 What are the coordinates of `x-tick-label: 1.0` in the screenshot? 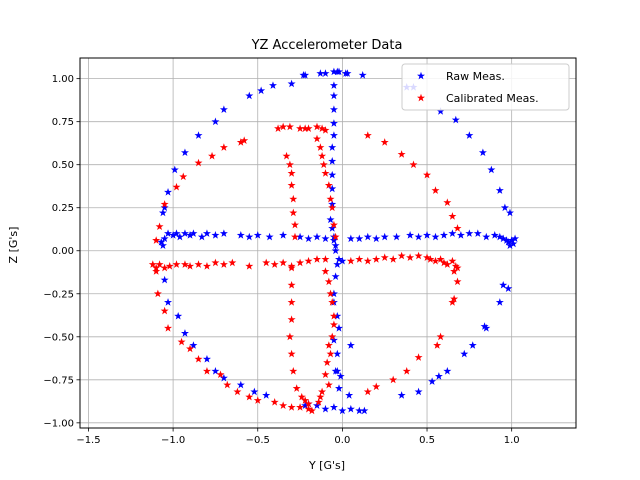 It's located at (512, 440).